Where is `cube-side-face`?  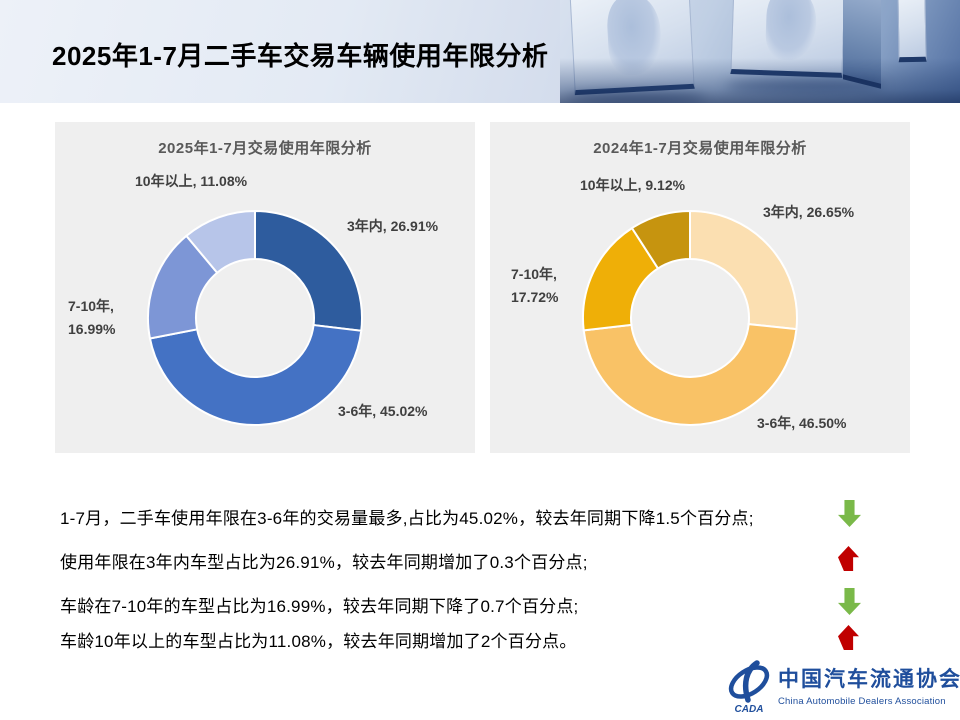 cube-side-face is located at coordinates (862, 44).